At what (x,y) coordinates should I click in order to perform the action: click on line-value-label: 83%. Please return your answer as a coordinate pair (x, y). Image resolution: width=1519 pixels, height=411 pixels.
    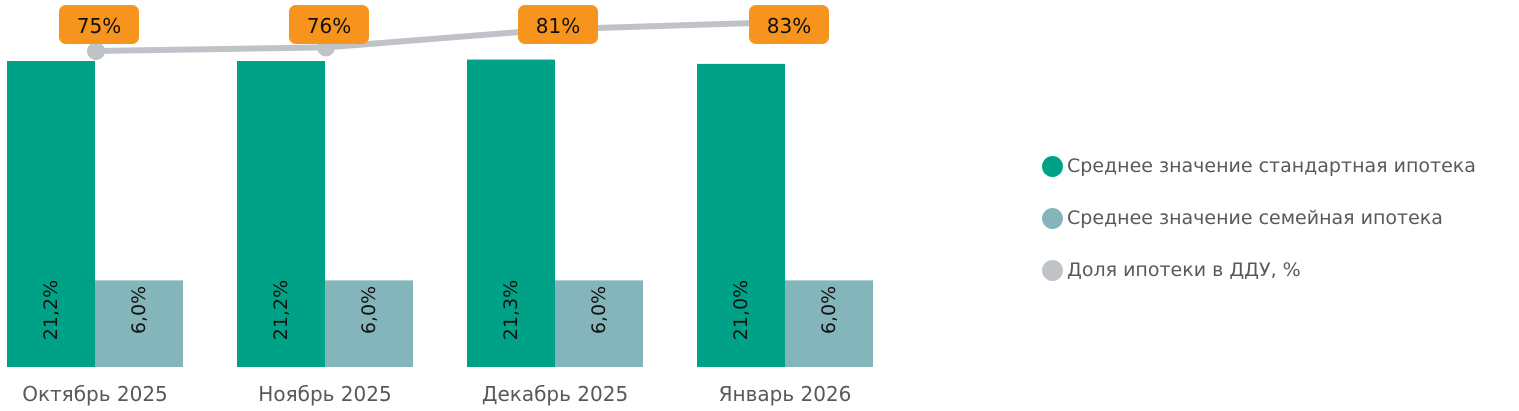
    Looking at the image, I should click on (789, 26).